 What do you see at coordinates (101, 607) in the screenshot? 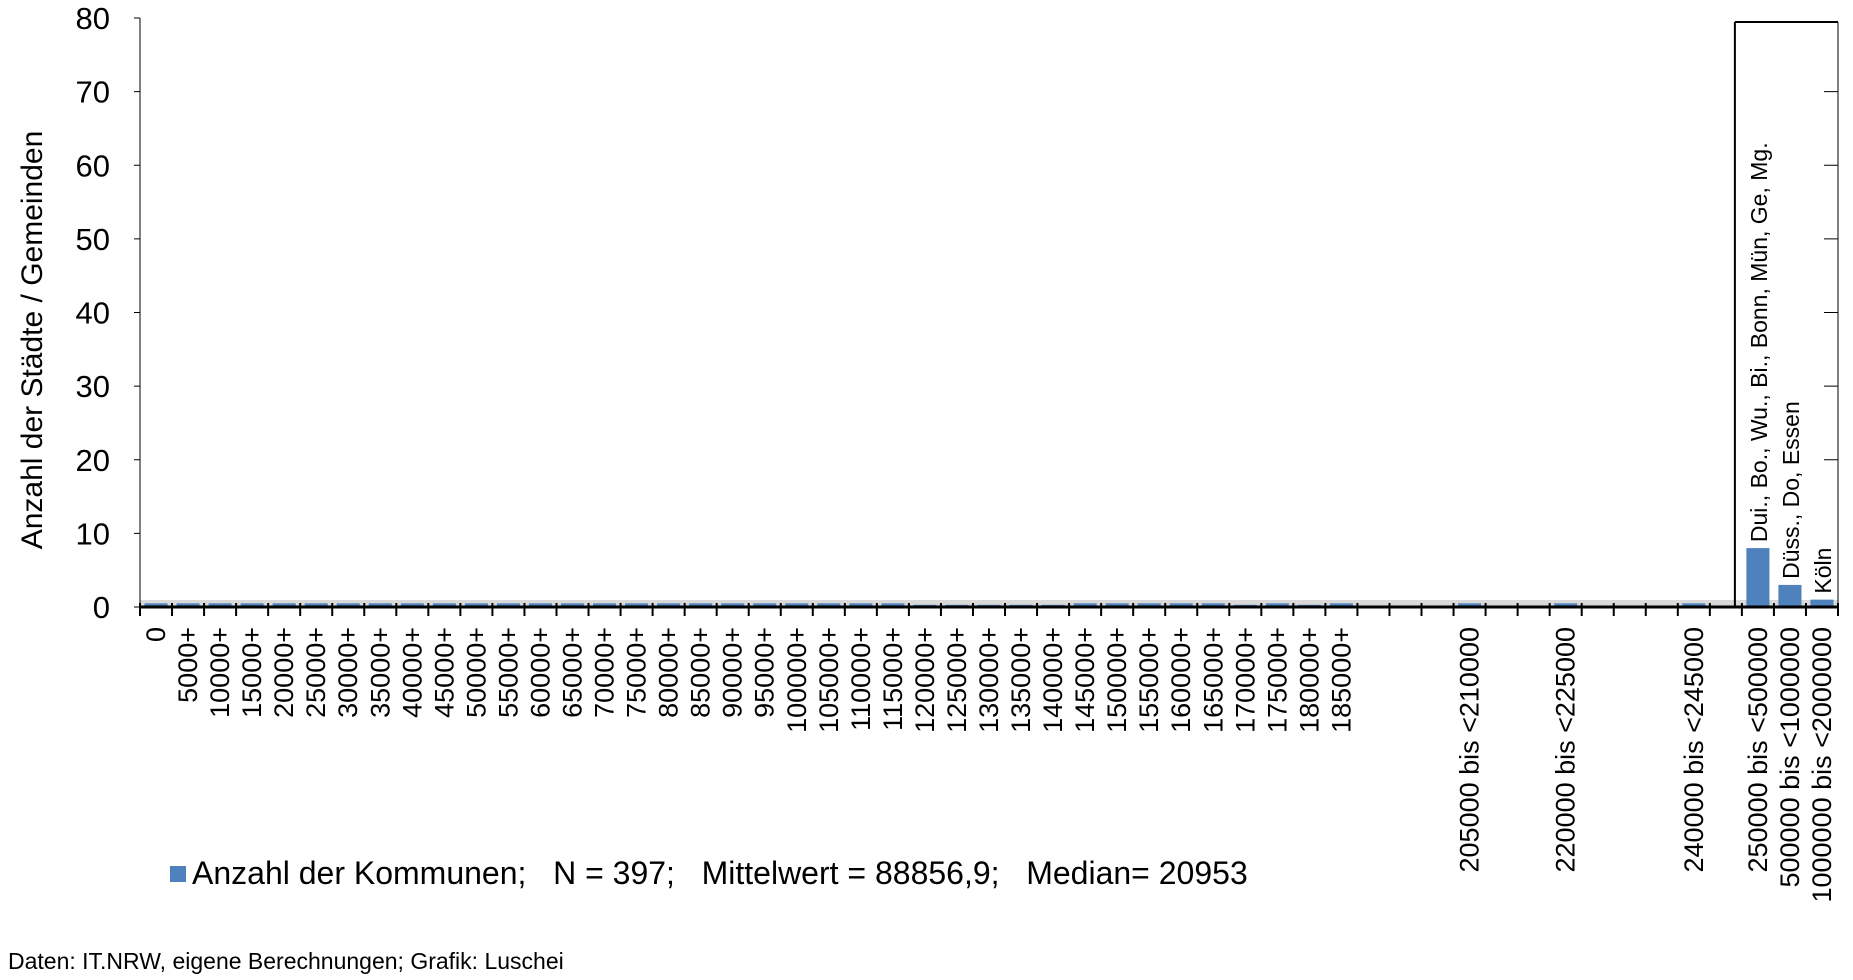
I see `y-tick-label: 0` at bounding box center [101, 607].